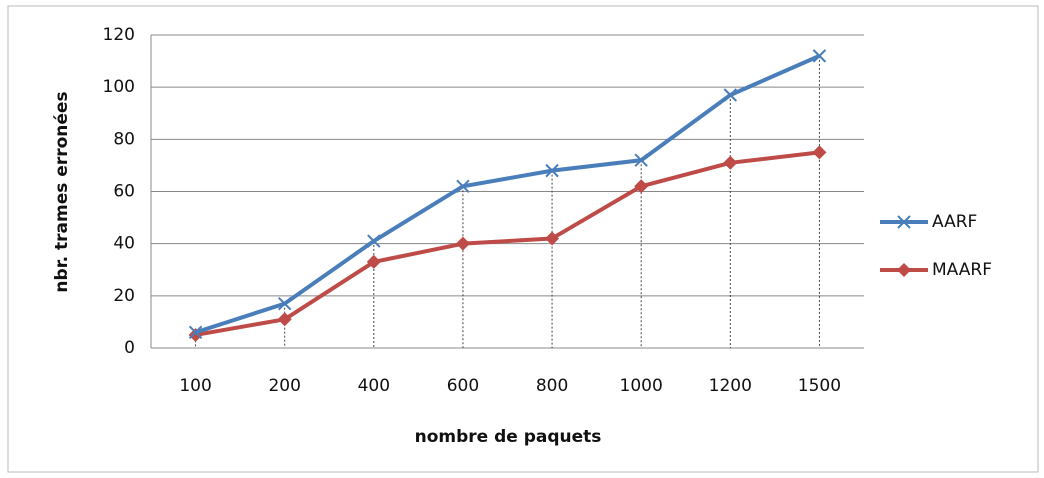  What do you see at coordinates (552, 386) in the screenshot?
I see `x-tick-label: 800` at bounding box center [552, 386].